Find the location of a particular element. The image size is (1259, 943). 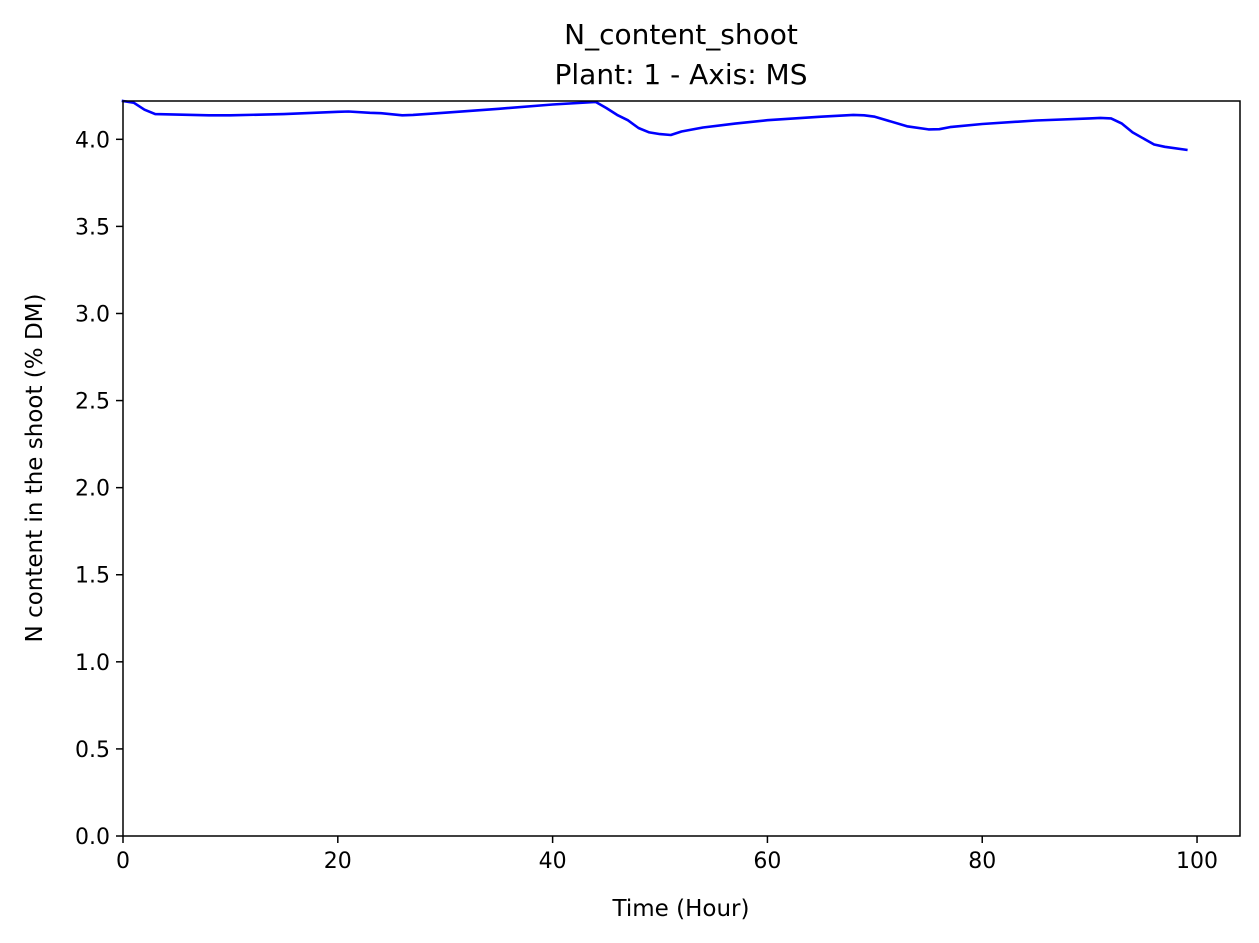

y-tick-label: 3.0 is located at coordinates (92, 314).